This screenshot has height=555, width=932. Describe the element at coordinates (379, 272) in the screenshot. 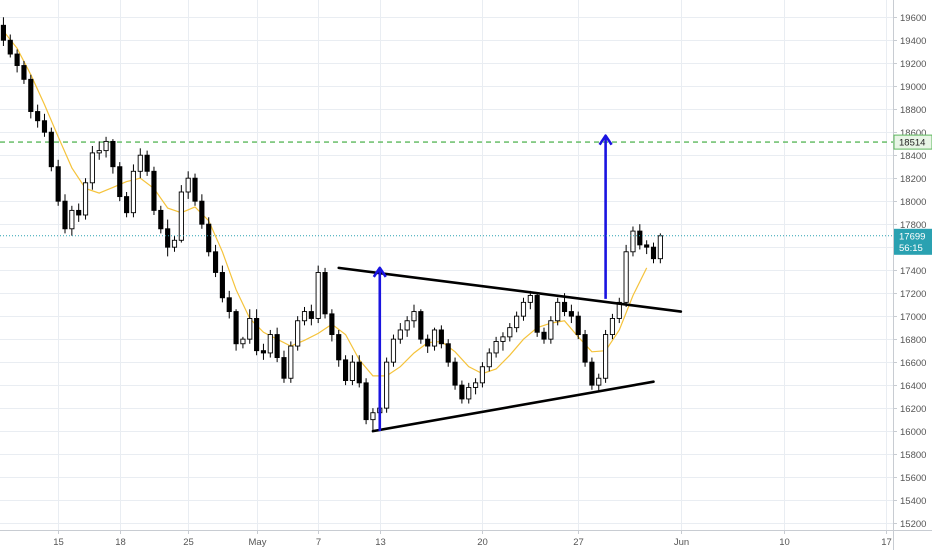

I see `target-arrow-left-head` at that location.